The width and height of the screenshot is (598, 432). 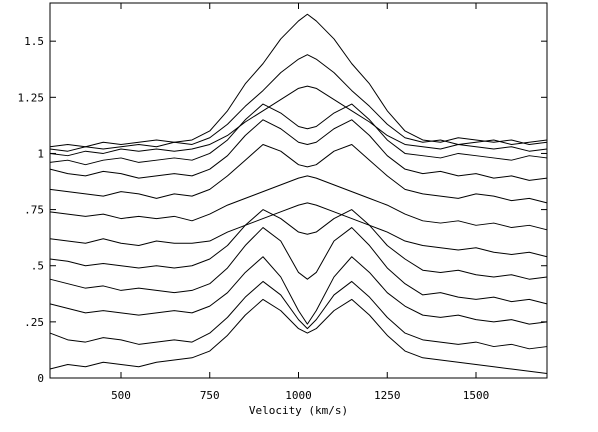 I want to click on y-tick-label: 0, so click(x=40, y=378).